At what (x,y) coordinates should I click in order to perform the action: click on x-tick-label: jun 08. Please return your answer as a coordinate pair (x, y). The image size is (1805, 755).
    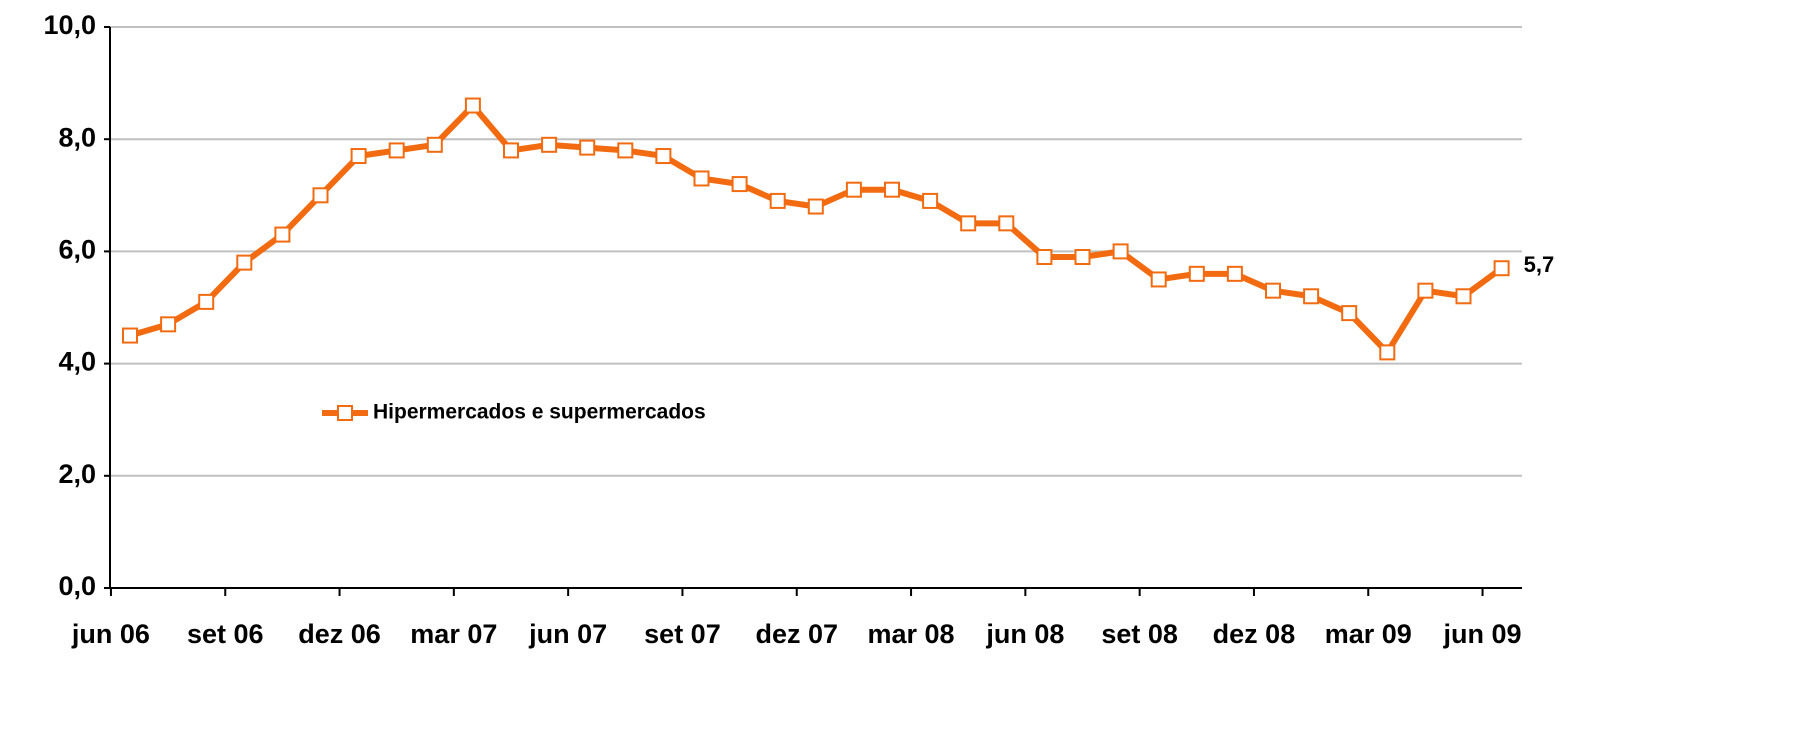
    Looking at the image, I should click on (1024, 634).